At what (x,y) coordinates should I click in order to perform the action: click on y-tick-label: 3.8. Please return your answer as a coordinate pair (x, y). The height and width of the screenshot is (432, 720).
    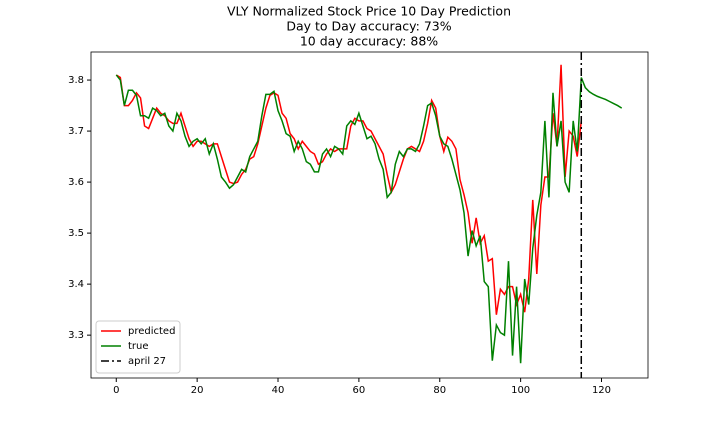
    Looking at the image, I should click on (76, 80).